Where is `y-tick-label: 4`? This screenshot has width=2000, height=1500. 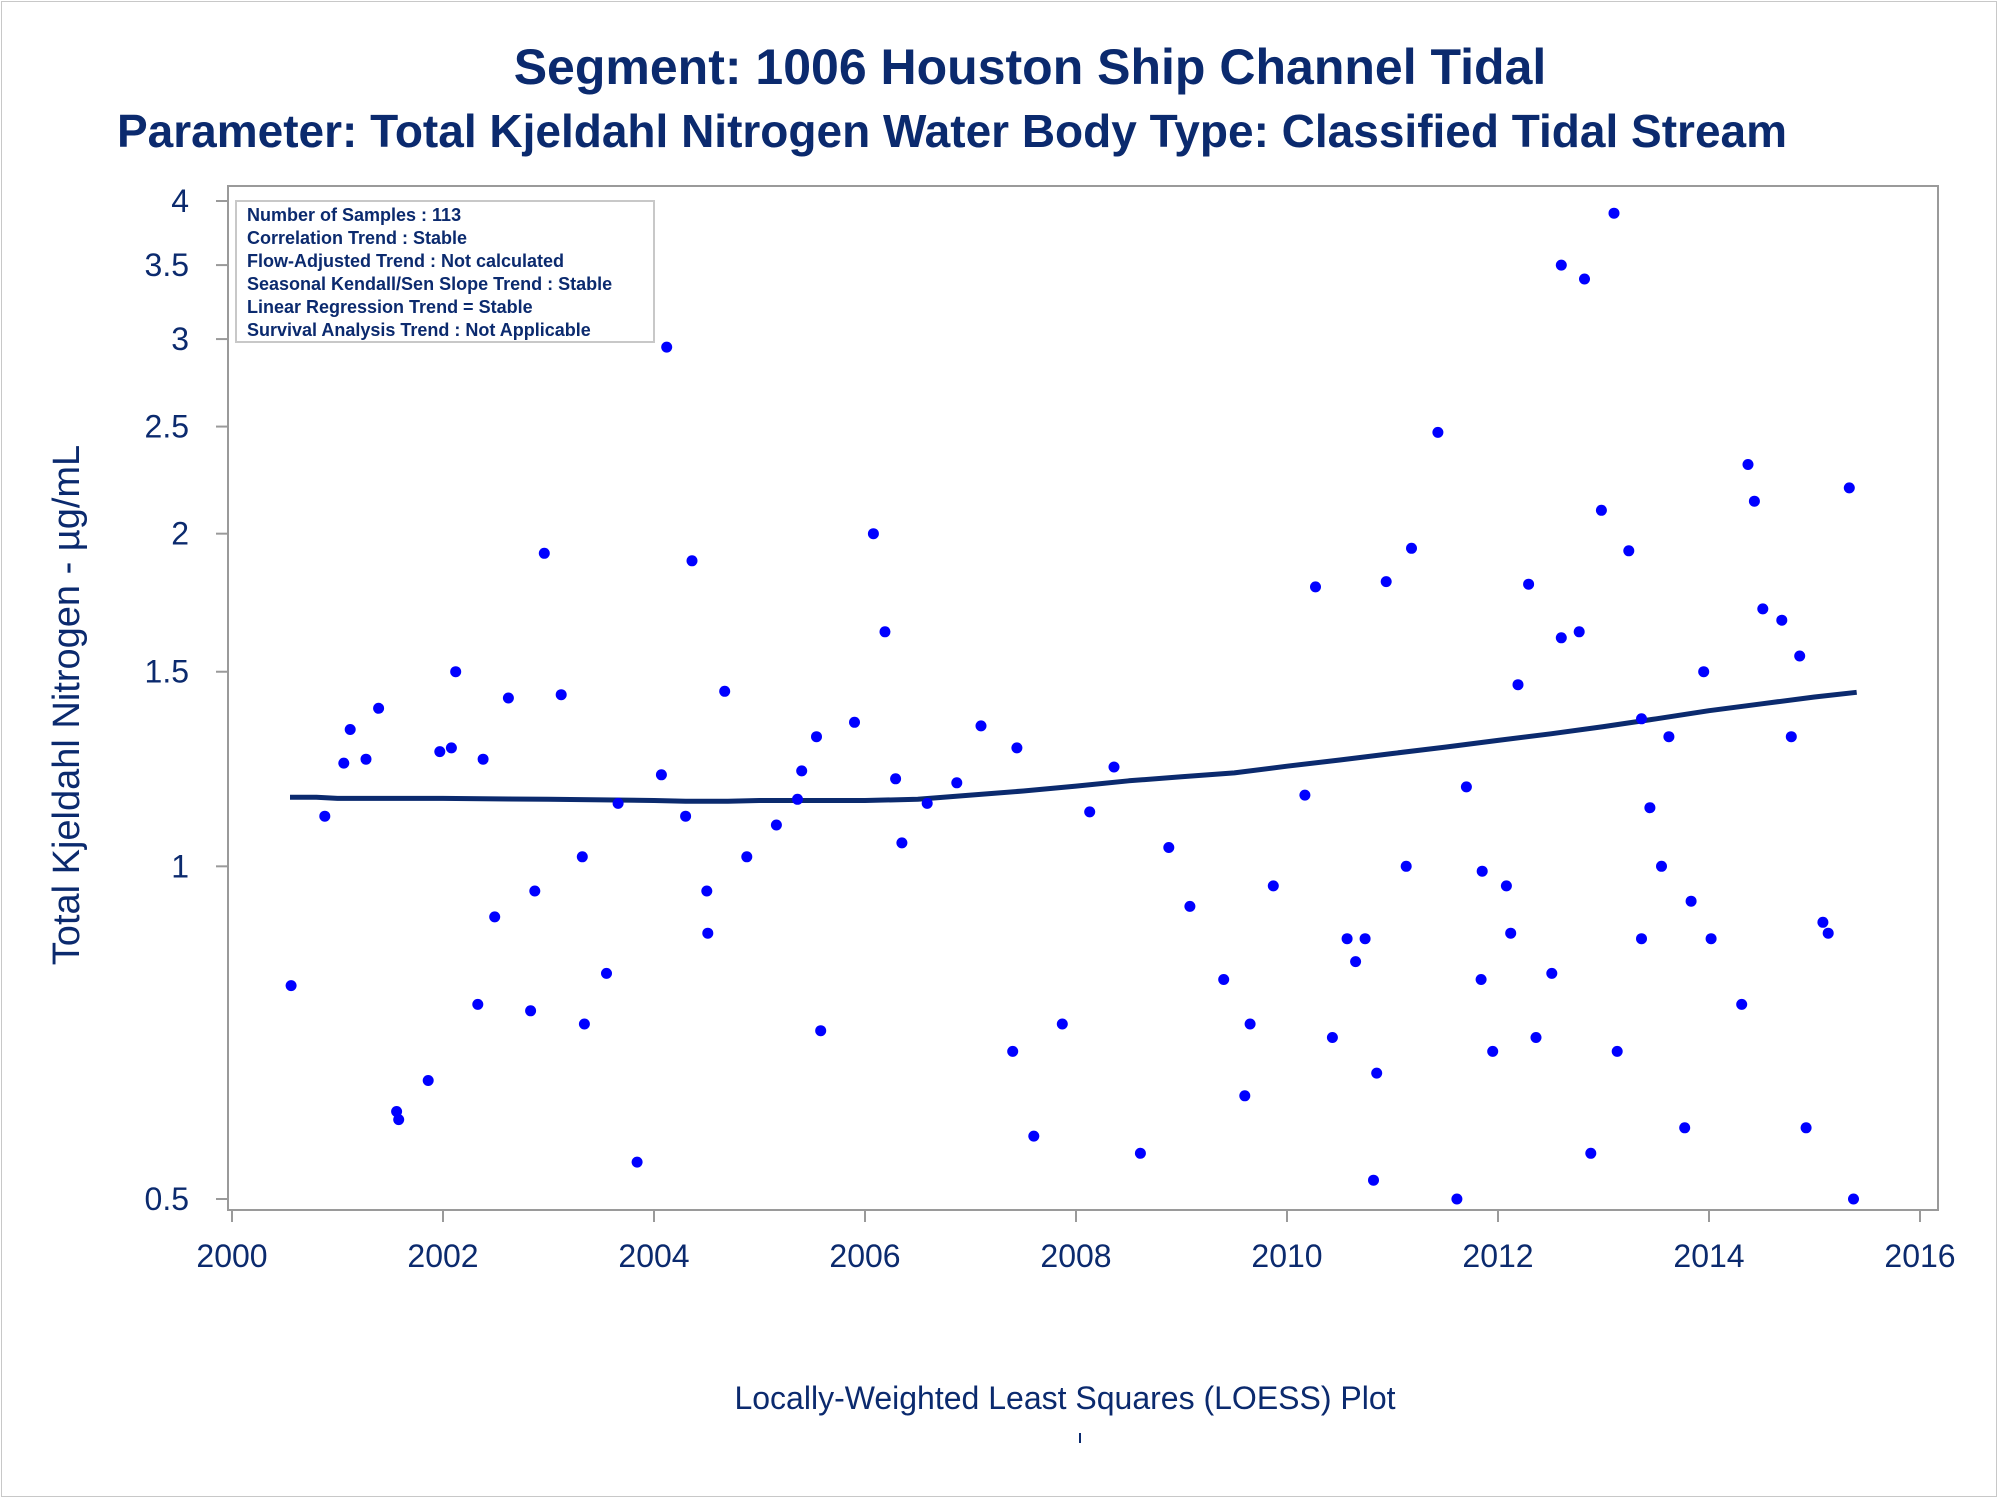
y-tick-label: 4 is located at coordinates (180, 201).